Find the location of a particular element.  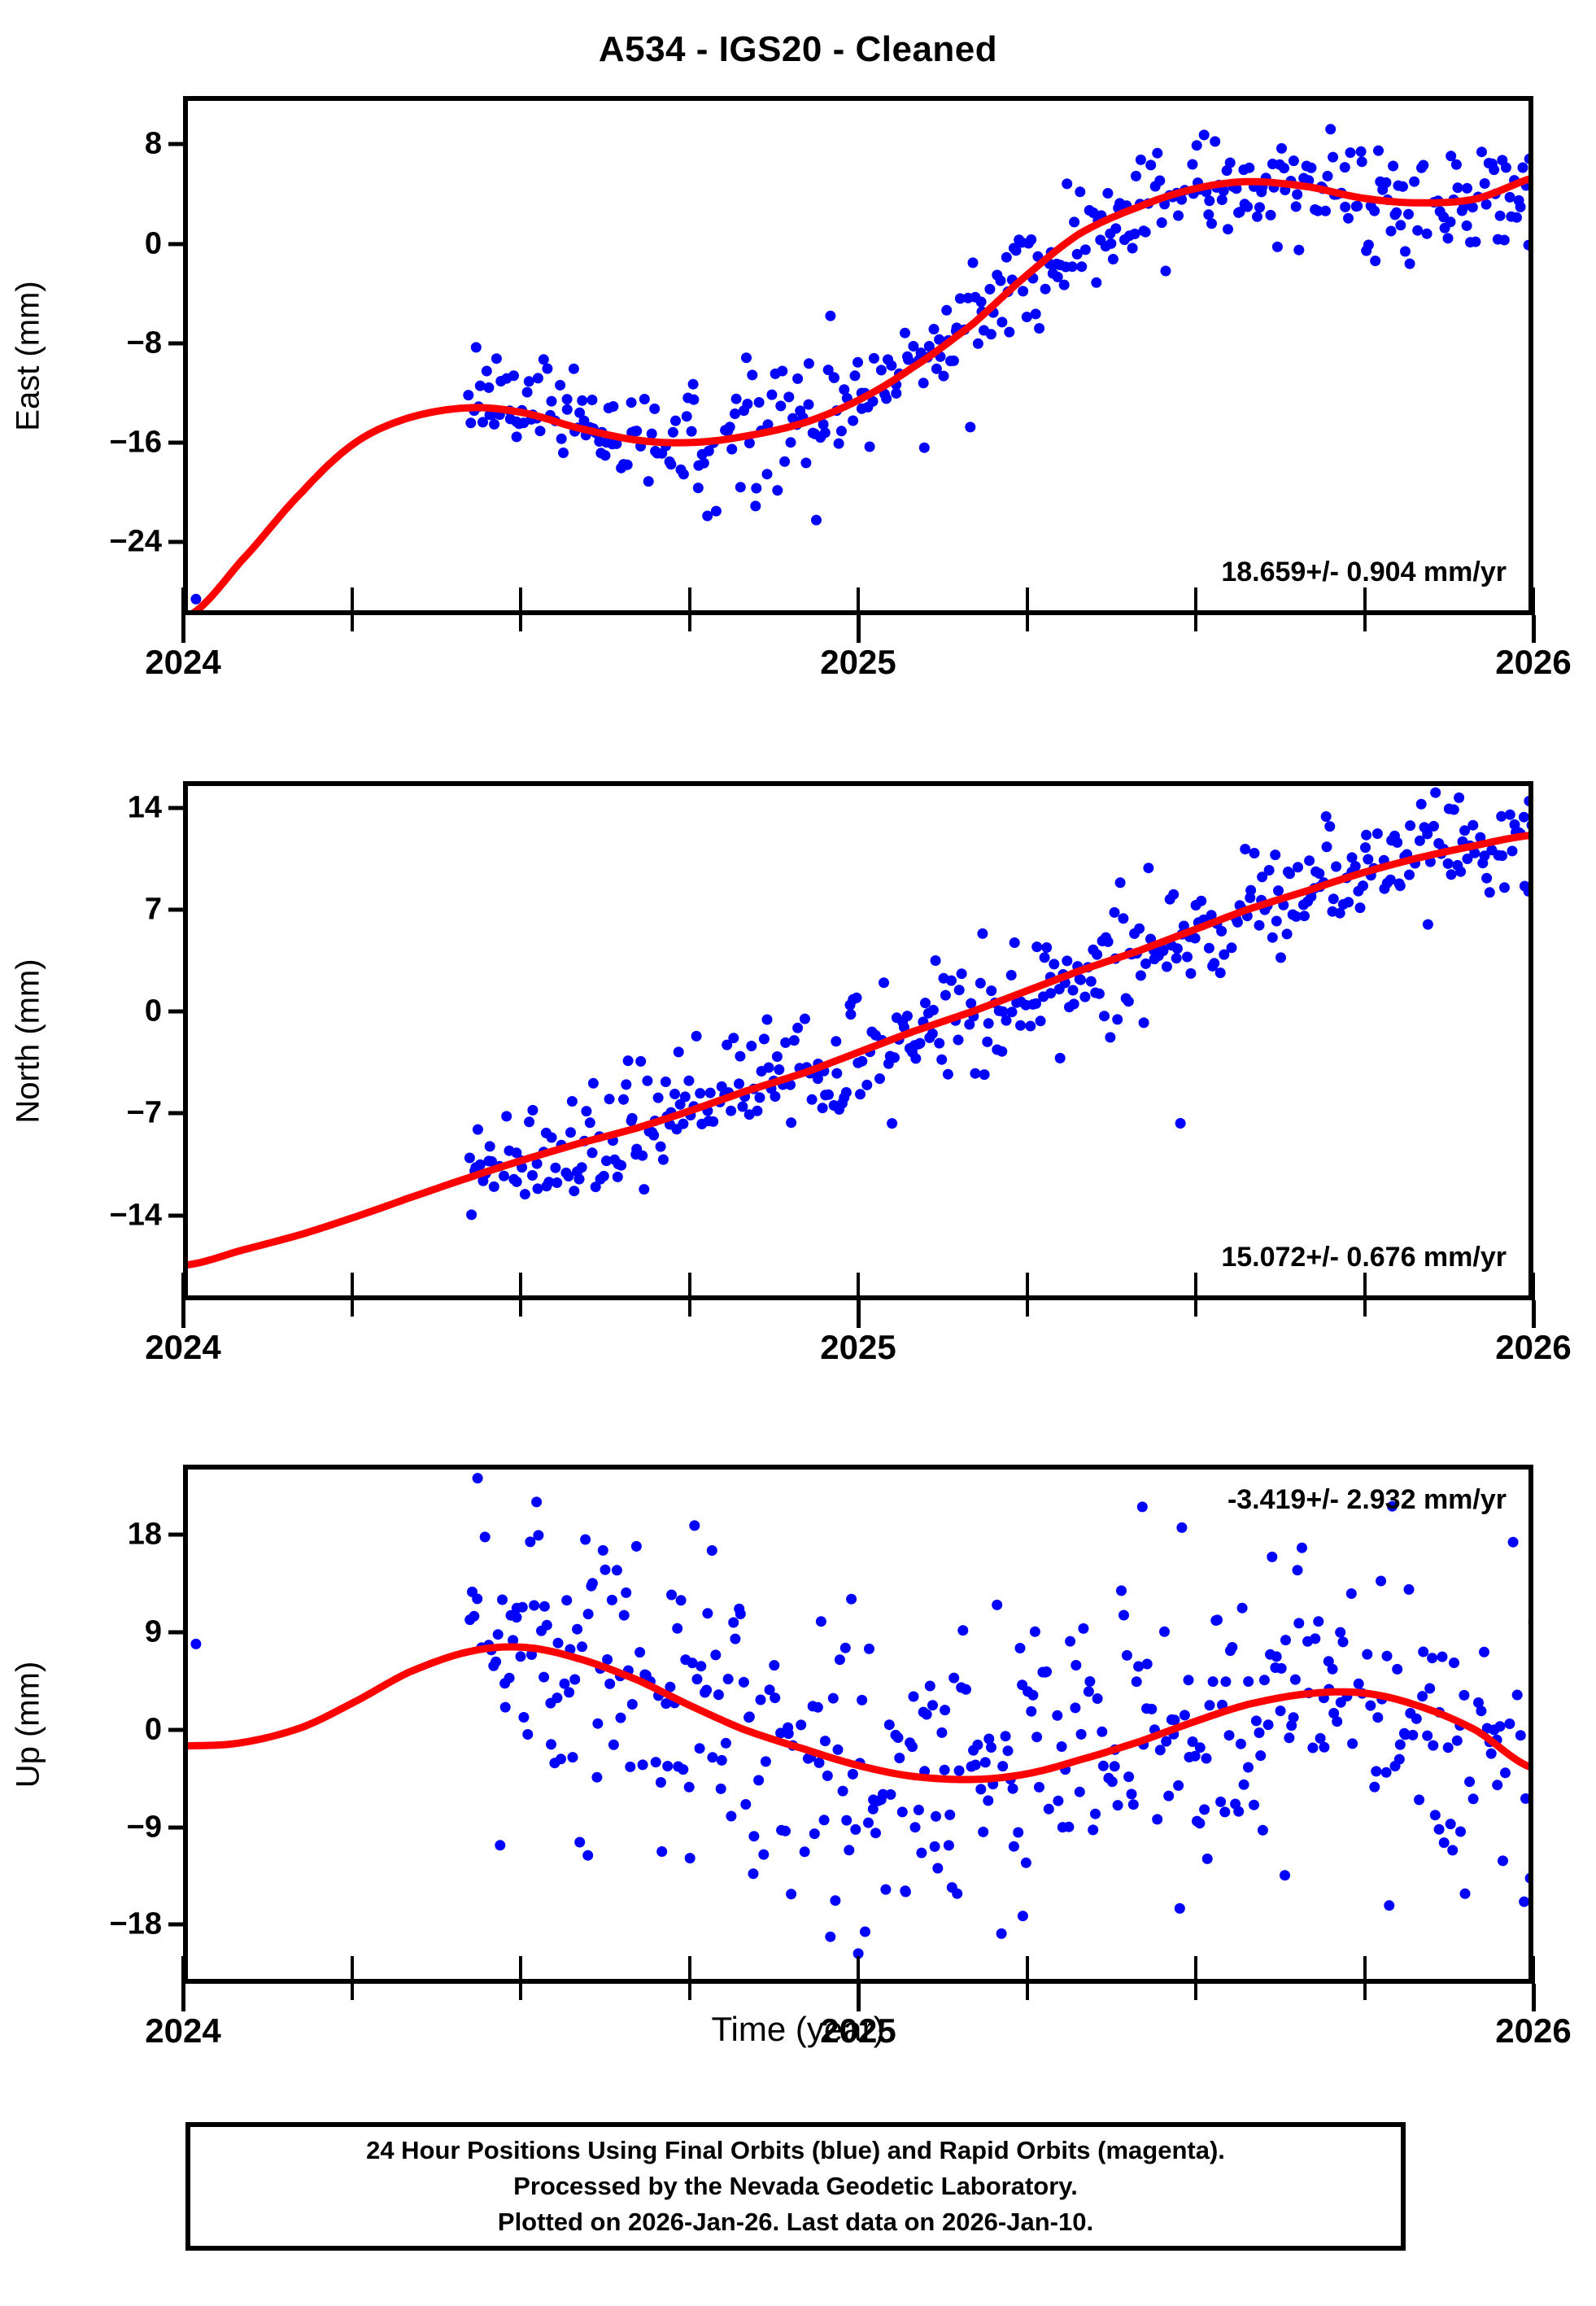

x-tick-north-2025.00 is located at coordinates (859, 1314).